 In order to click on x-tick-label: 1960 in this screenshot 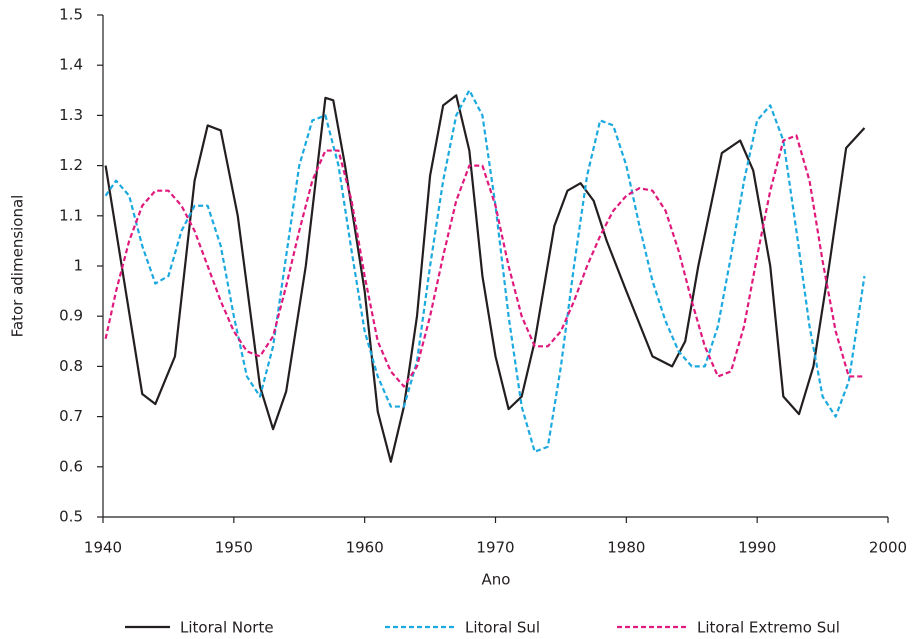, I will do `click(365, 548)`.